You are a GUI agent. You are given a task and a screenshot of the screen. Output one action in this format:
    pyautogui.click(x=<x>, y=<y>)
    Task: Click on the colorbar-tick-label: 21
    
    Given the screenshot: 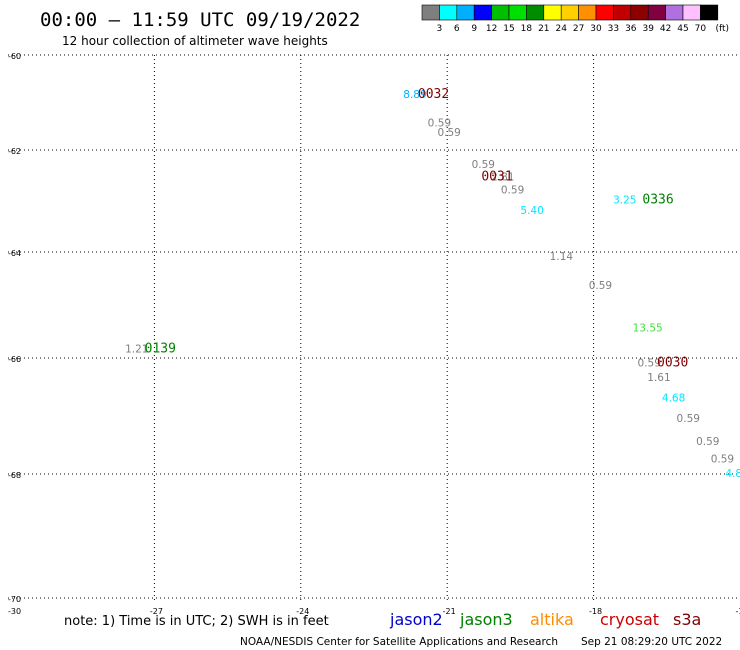 What is the action you would take?
    pyautogui.click(x=543, y=29)
    